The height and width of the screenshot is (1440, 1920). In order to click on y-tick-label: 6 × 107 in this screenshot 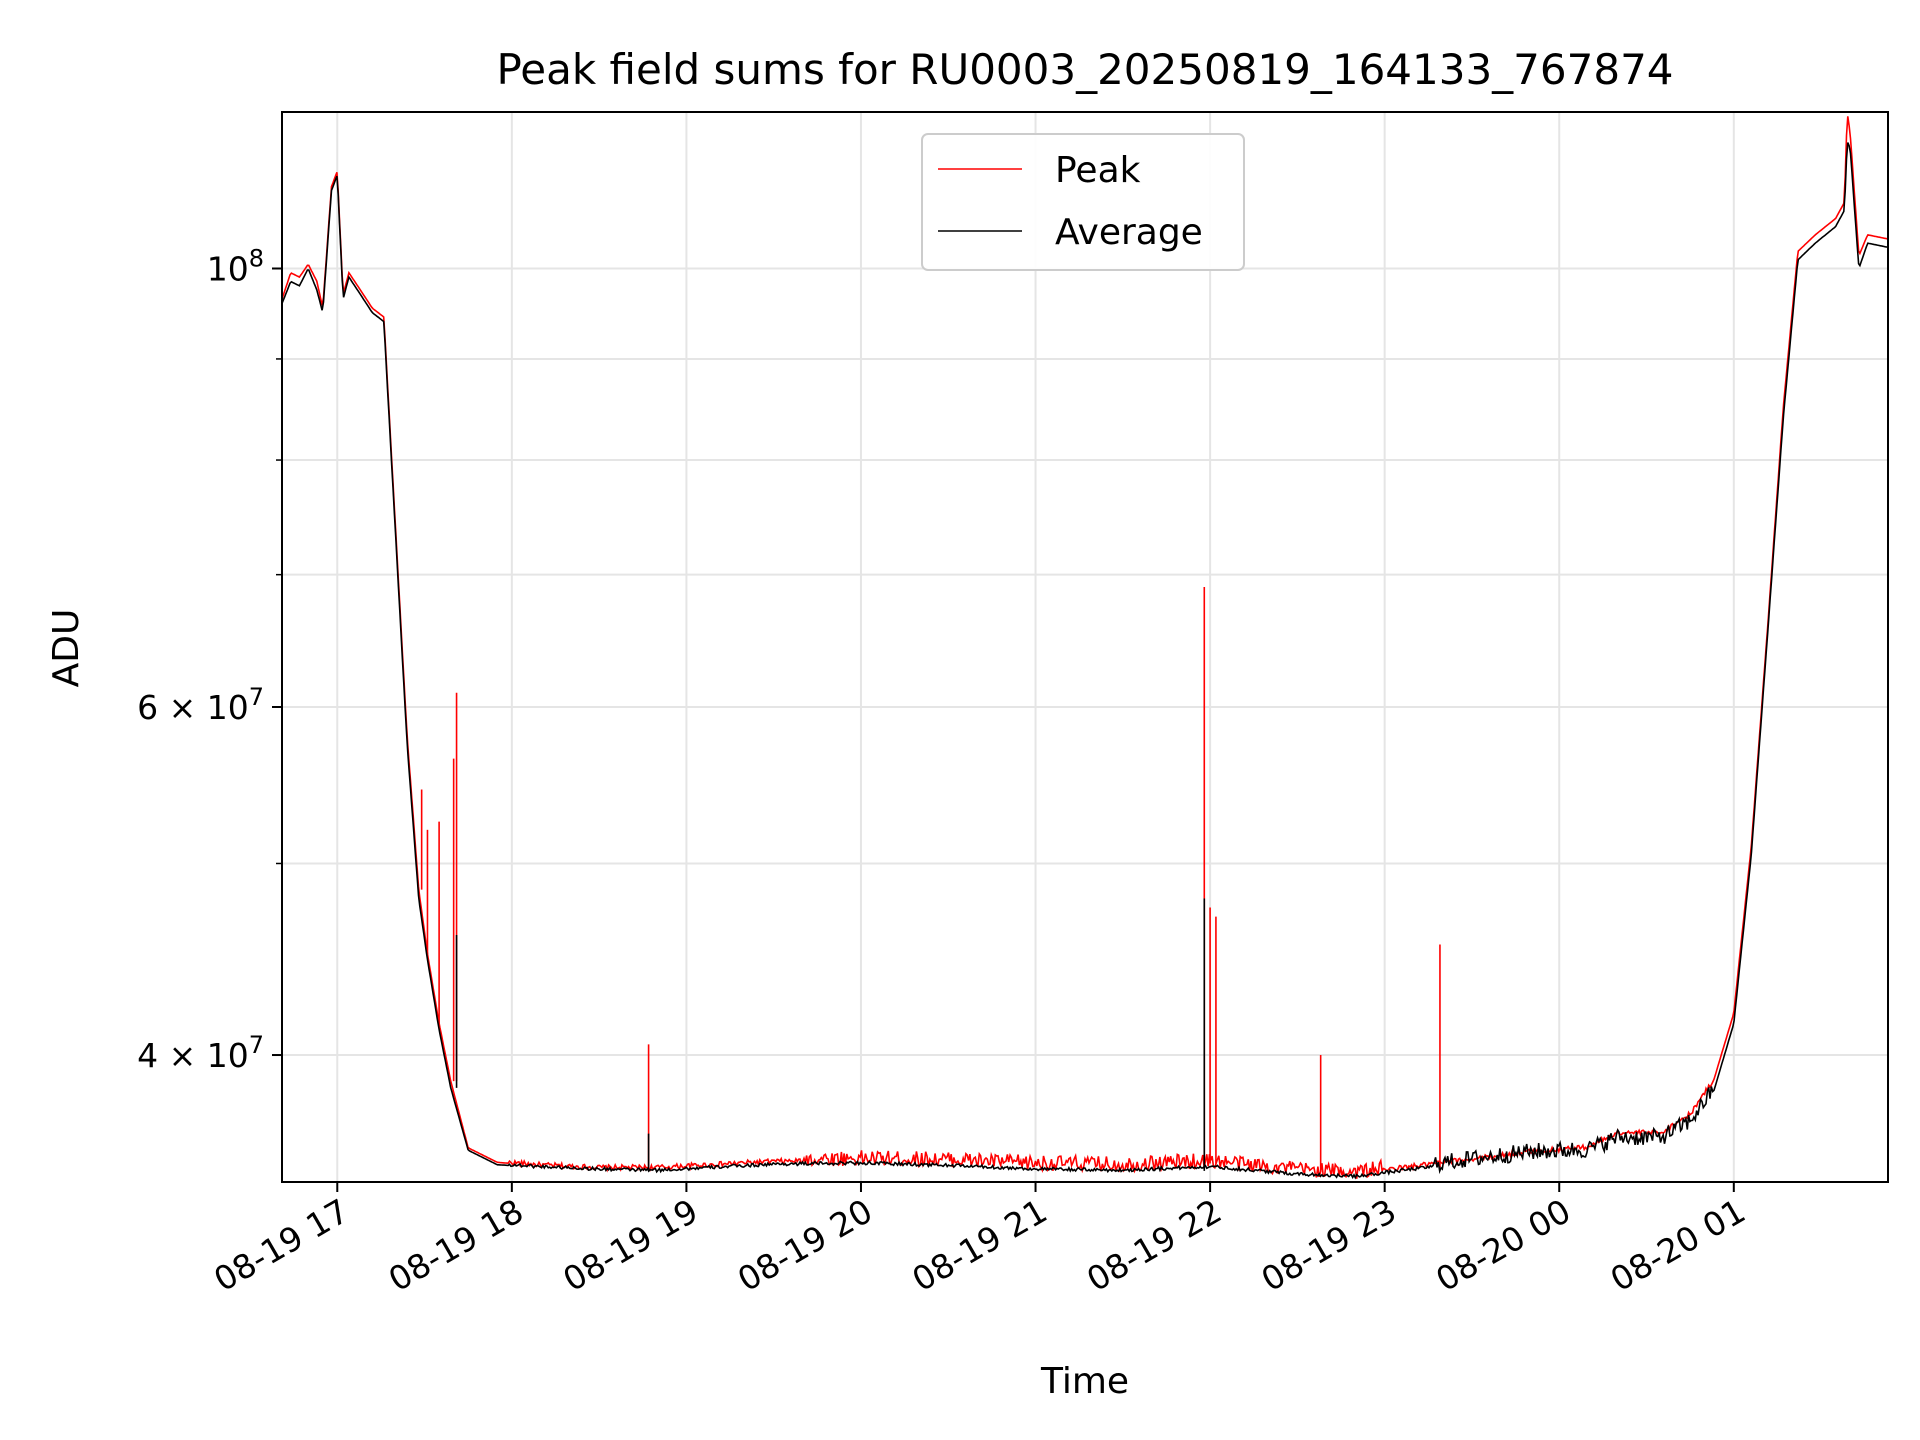, I will do `click(200, 705)`.